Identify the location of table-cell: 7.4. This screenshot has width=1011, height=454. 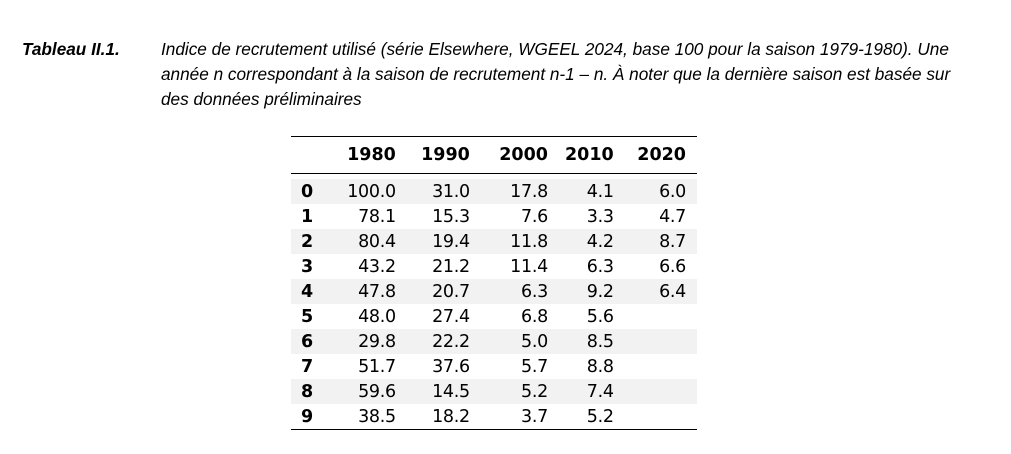
(580, 391).